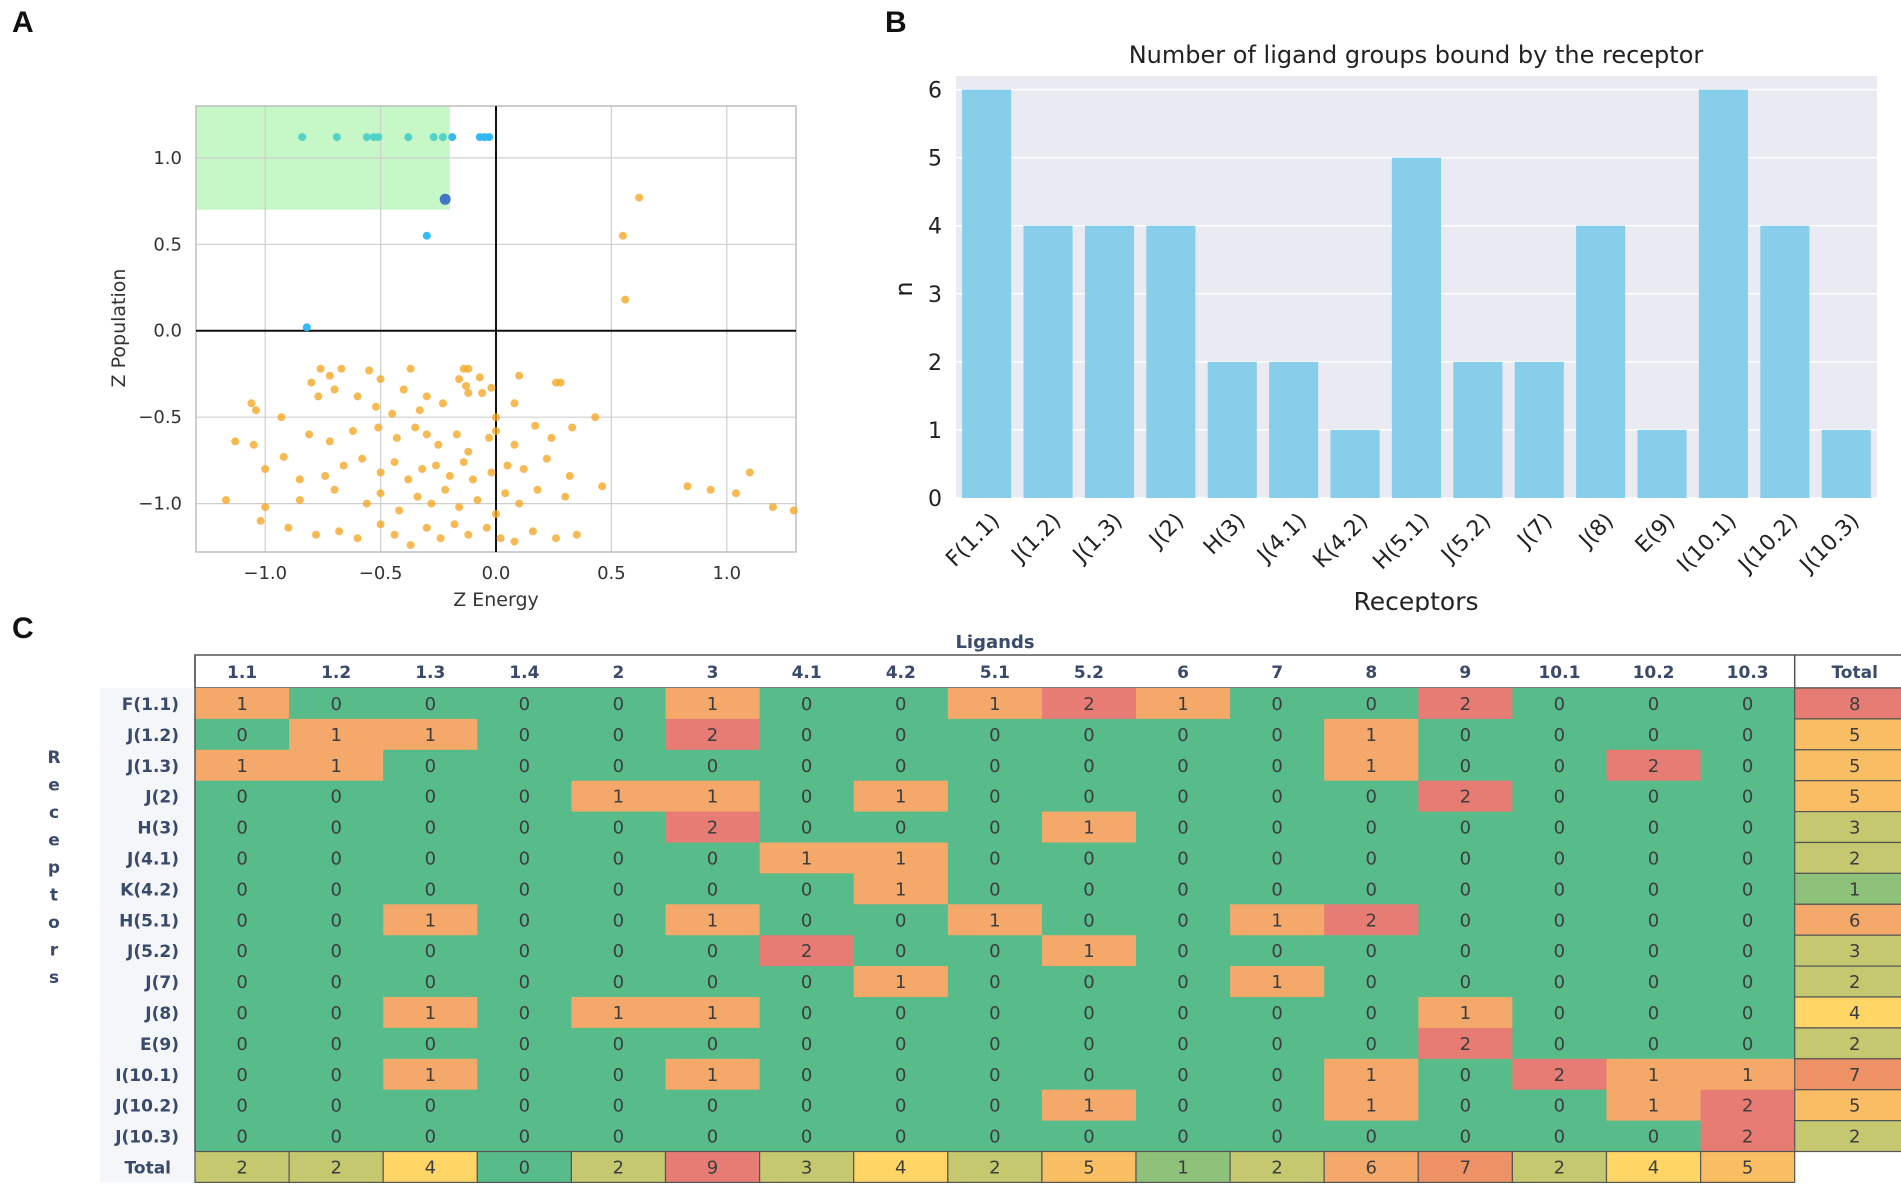 Image resolution: width=1901 pixels, height=1193 pixels. I want to click on table-column-total-value: 6, so click(1370, 1168).